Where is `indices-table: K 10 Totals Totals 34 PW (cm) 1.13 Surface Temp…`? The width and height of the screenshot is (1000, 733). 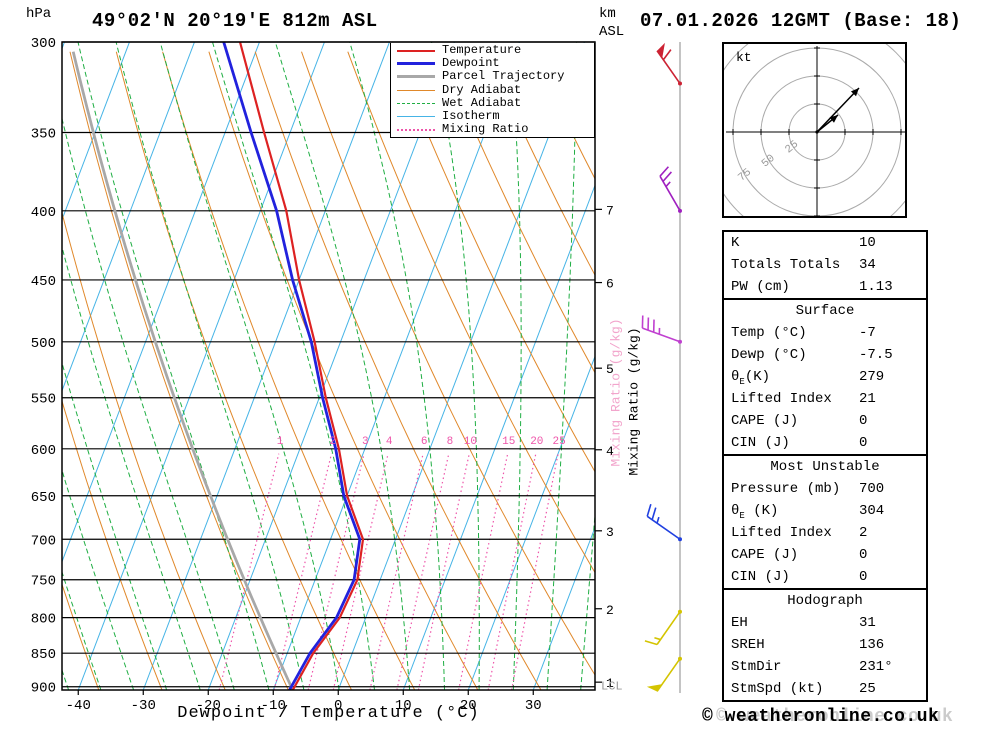 indices-table: K 10 Totals Totals 34 PW (cm) 1.13 Surface Temp… is located at coordinates (825, 466).